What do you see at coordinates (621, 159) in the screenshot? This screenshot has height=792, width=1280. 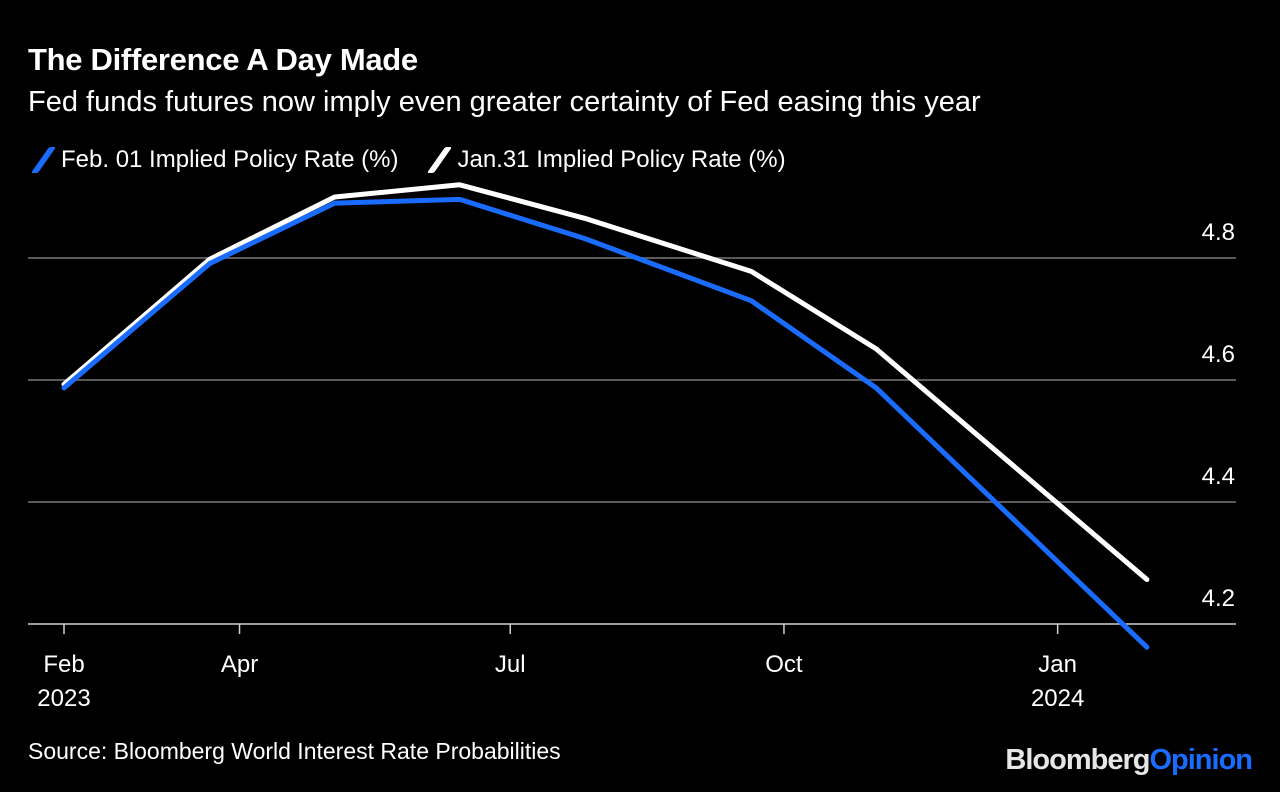 I see `legend-label-jan31: Jan.31 Implied Policy Rate (%)` at bounding box center [621, 159].